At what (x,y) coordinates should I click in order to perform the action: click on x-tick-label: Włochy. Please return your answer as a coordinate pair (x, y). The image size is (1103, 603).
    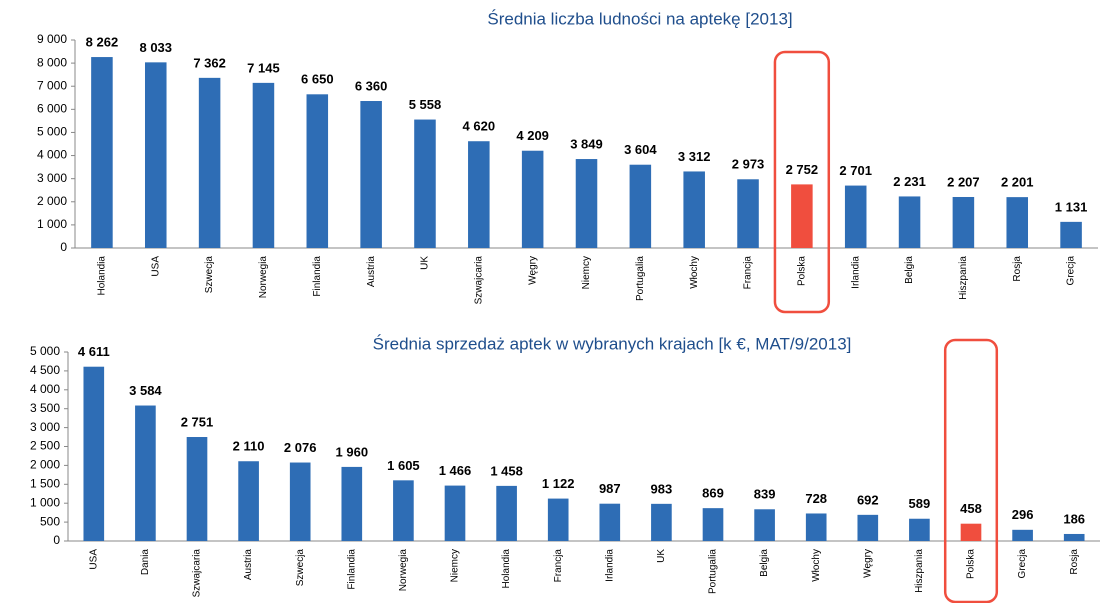
    Looking at the image, I should click on (694, 272).